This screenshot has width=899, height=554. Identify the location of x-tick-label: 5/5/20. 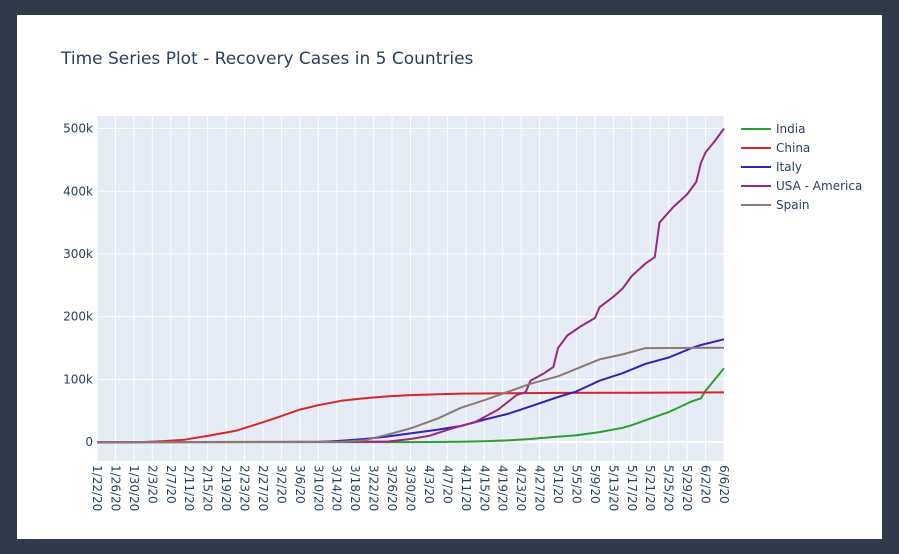
(576, 484).